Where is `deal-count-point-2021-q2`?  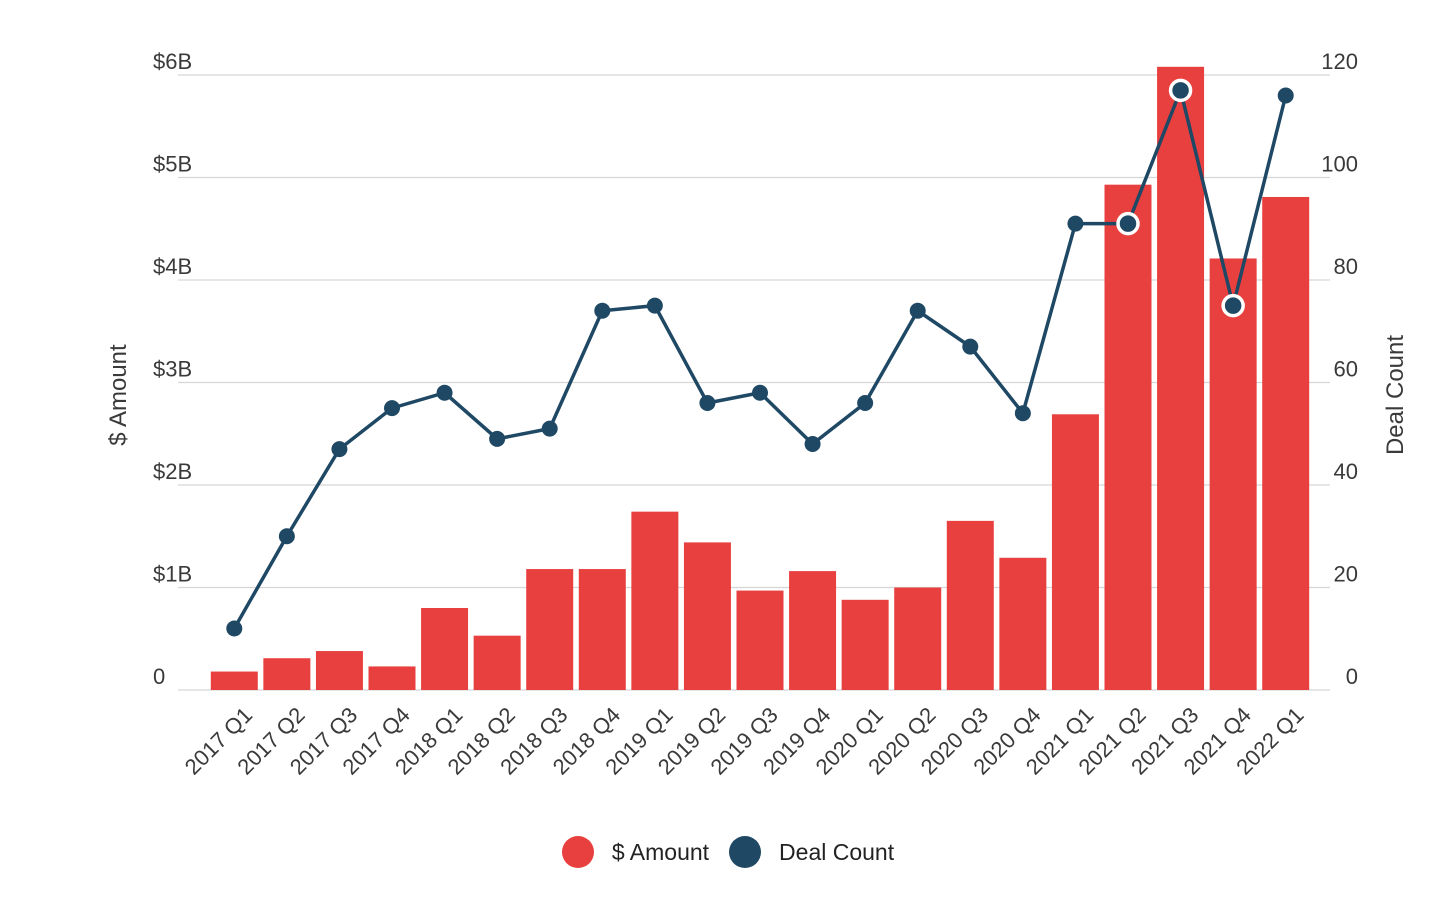 deal-count-point-2021-q2 is located at coordinates (1128, 223).